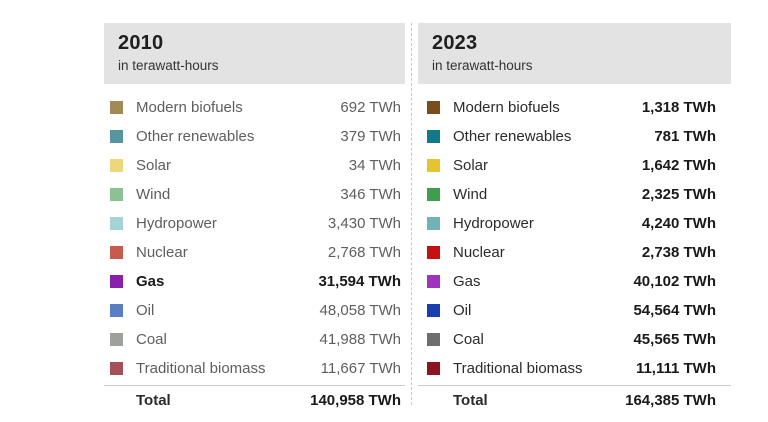  I want to click on row-value: 3,430 TWh, so click(364, 223).